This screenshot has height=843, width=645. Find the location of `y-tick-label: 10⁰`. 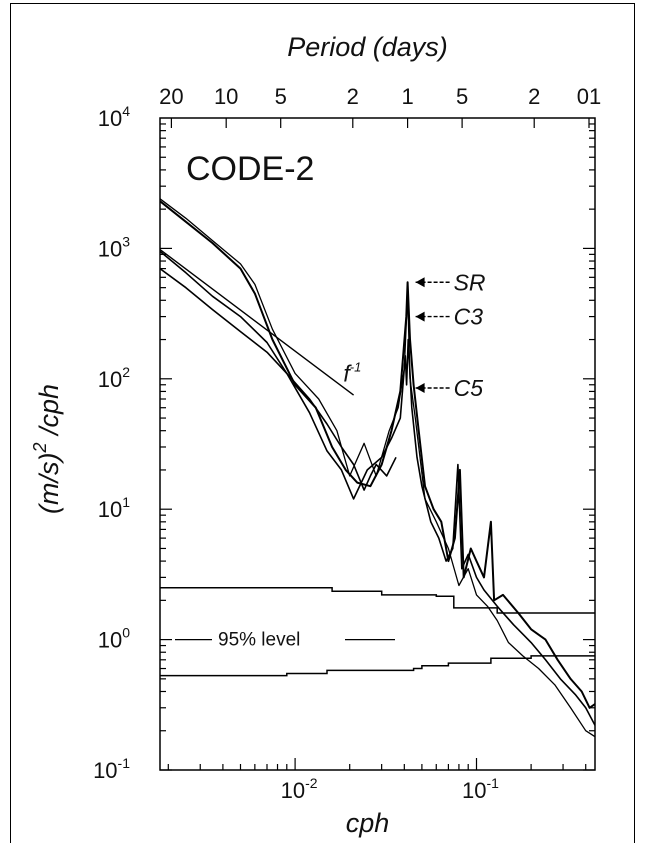

y-tick-label: 10⁰ is located at coordinates (114, 639).